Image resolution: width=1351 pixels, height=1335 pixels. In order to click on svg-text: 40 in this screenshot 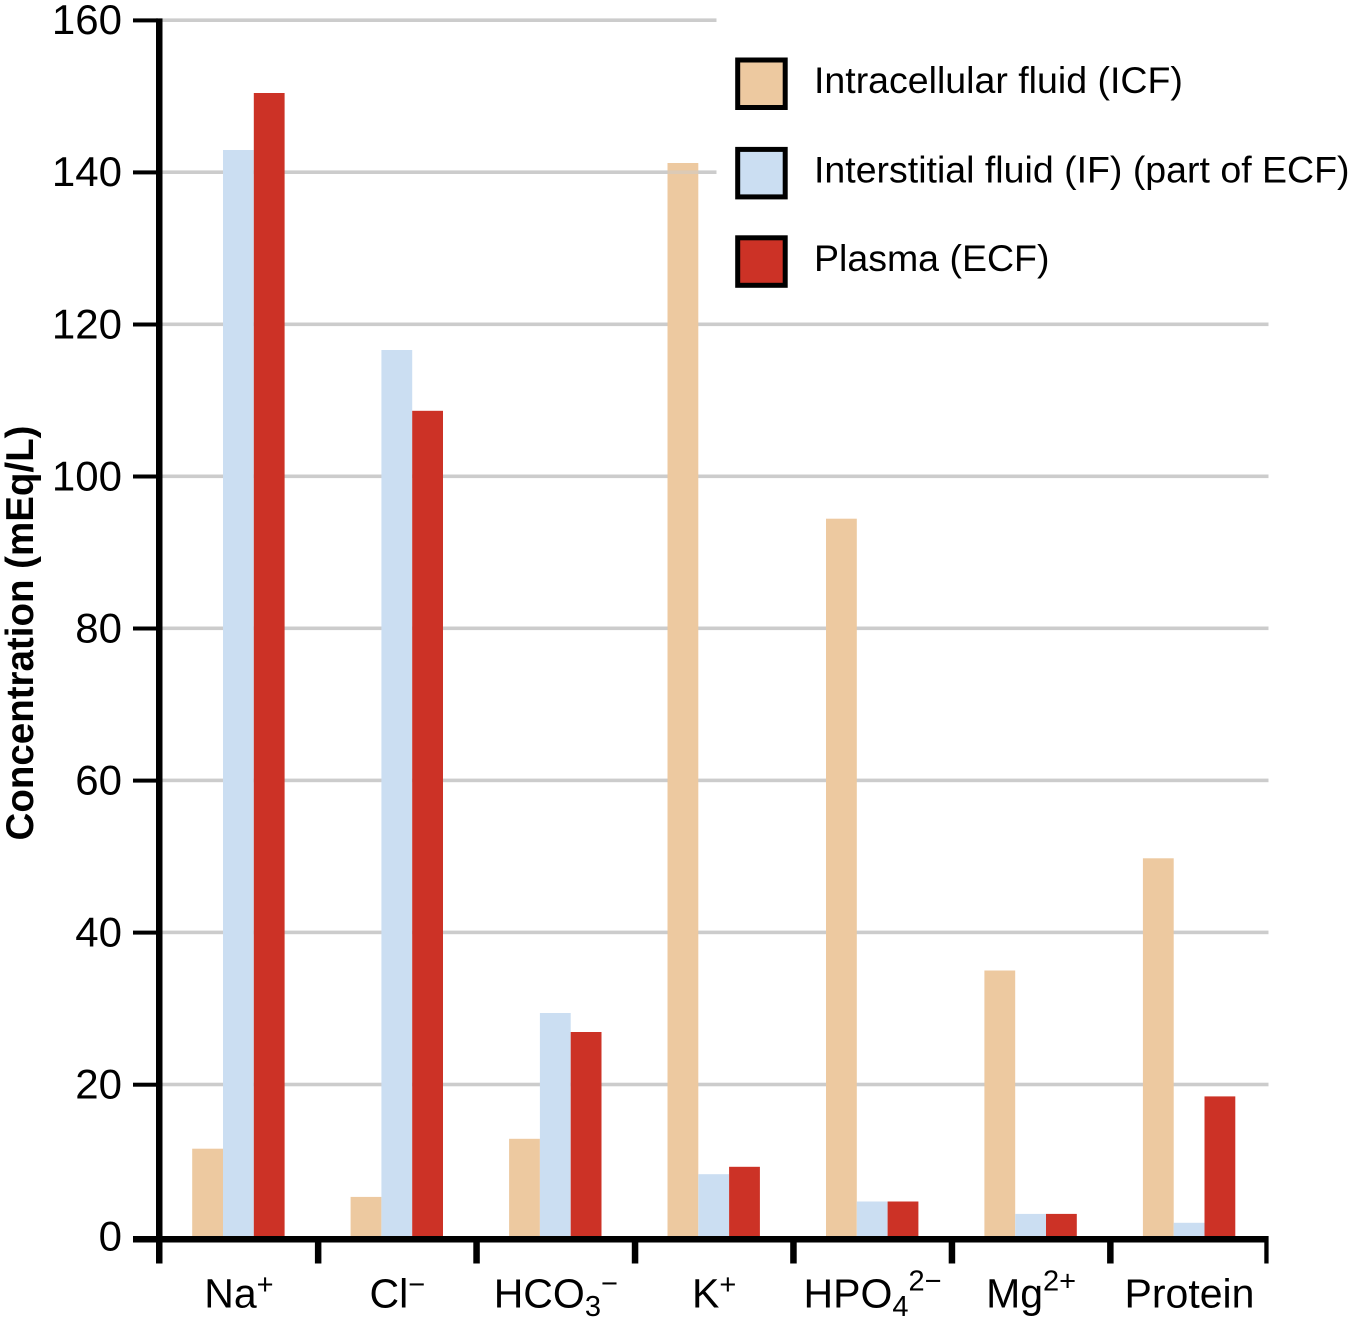, I will do `click(98, 931)`.